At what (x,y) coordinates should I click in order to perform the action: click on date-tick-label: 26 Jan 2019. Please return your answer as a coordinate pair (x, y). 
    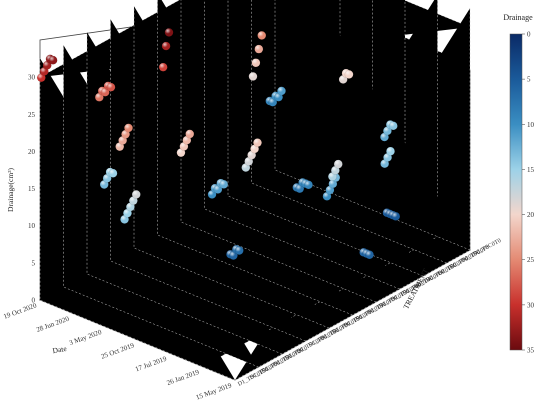
    Looking at the image, I should click on (183, 377).